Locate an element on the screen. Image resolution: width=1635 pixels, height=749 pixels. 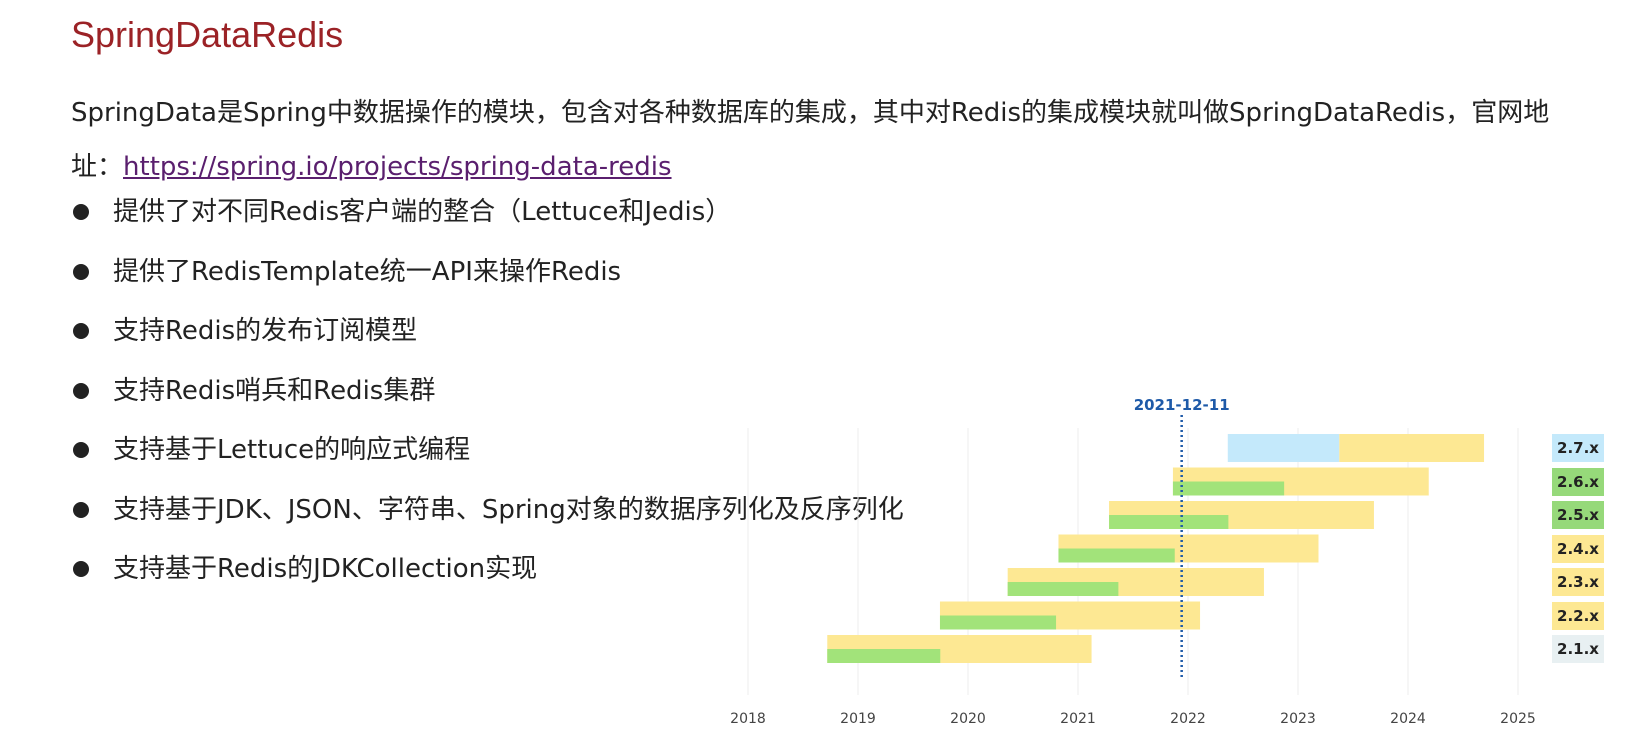
version-chip: 2.2.x is located at coordinates (1578, 615).